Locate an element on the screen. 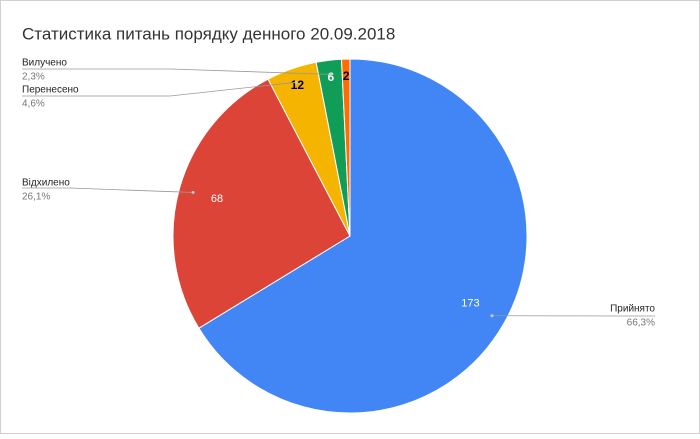 The image size is (700, 439). slice-value-label: 6 is located at coordinates (331, 77).